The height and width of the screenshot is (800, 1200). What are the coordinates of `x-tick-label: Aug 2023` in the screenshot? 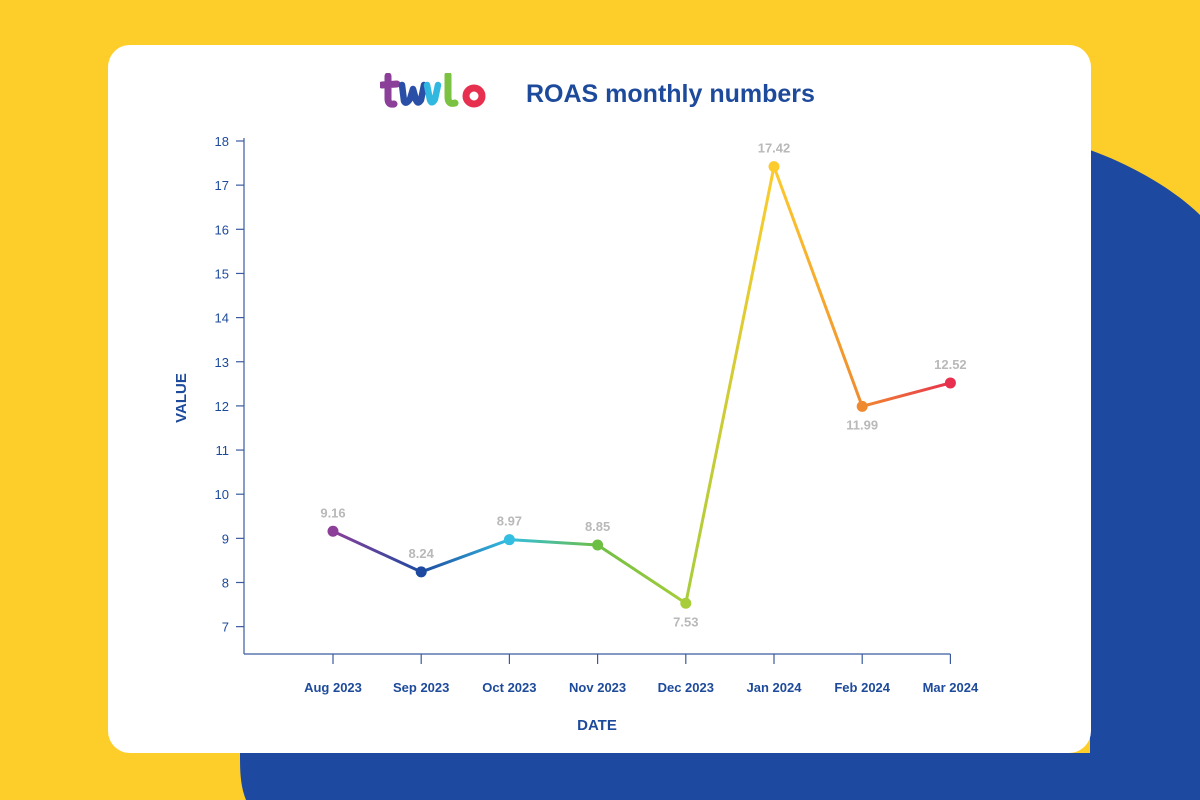 It's located at (333, 687).